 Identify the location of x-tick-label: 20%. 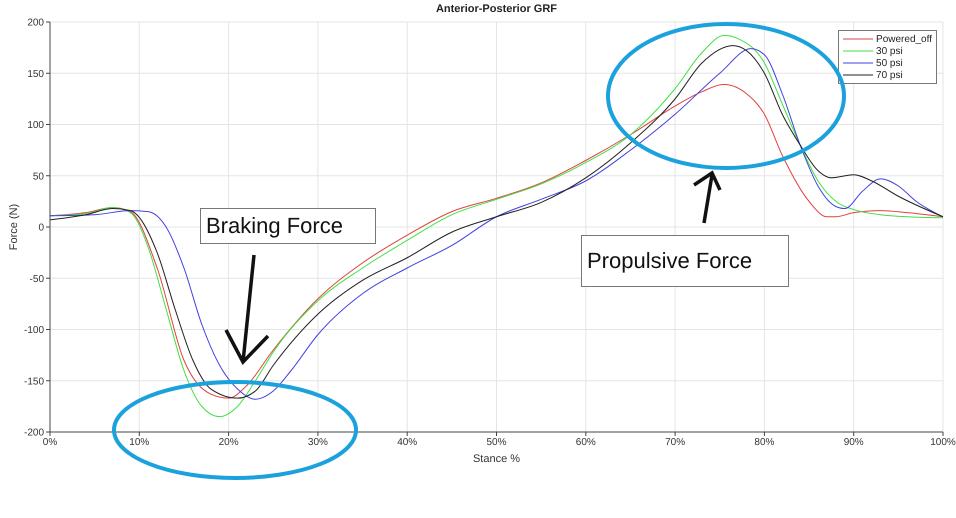
(228, 442).